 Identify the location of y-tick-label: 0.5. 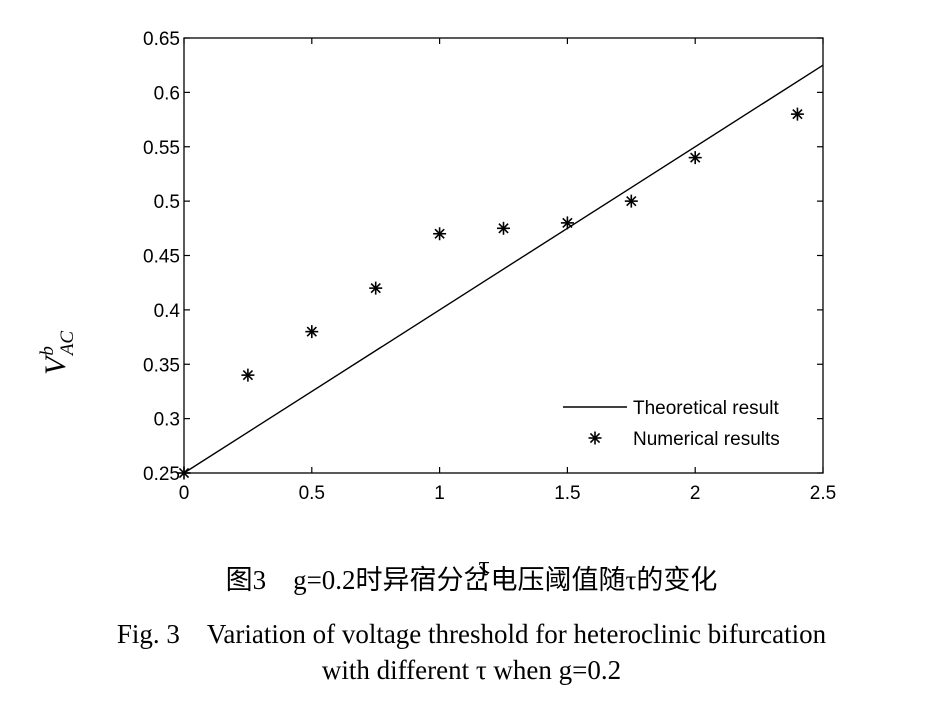
(167, 202).